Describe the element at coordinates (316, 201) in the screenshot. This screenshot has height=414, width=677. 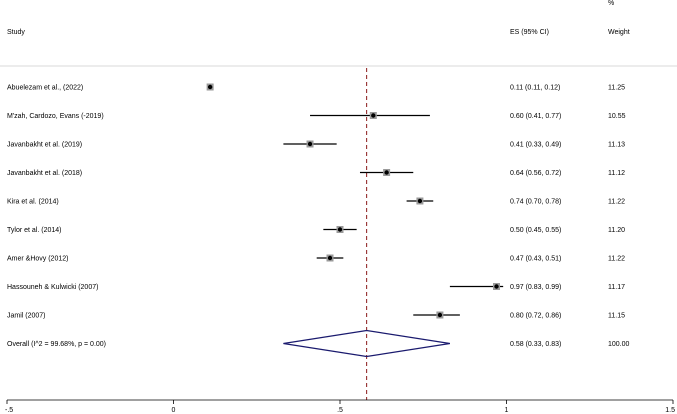
I see `study-row: Kira et al. (2014) 0.74 (0.70, 0.78) 11.22` at that location.